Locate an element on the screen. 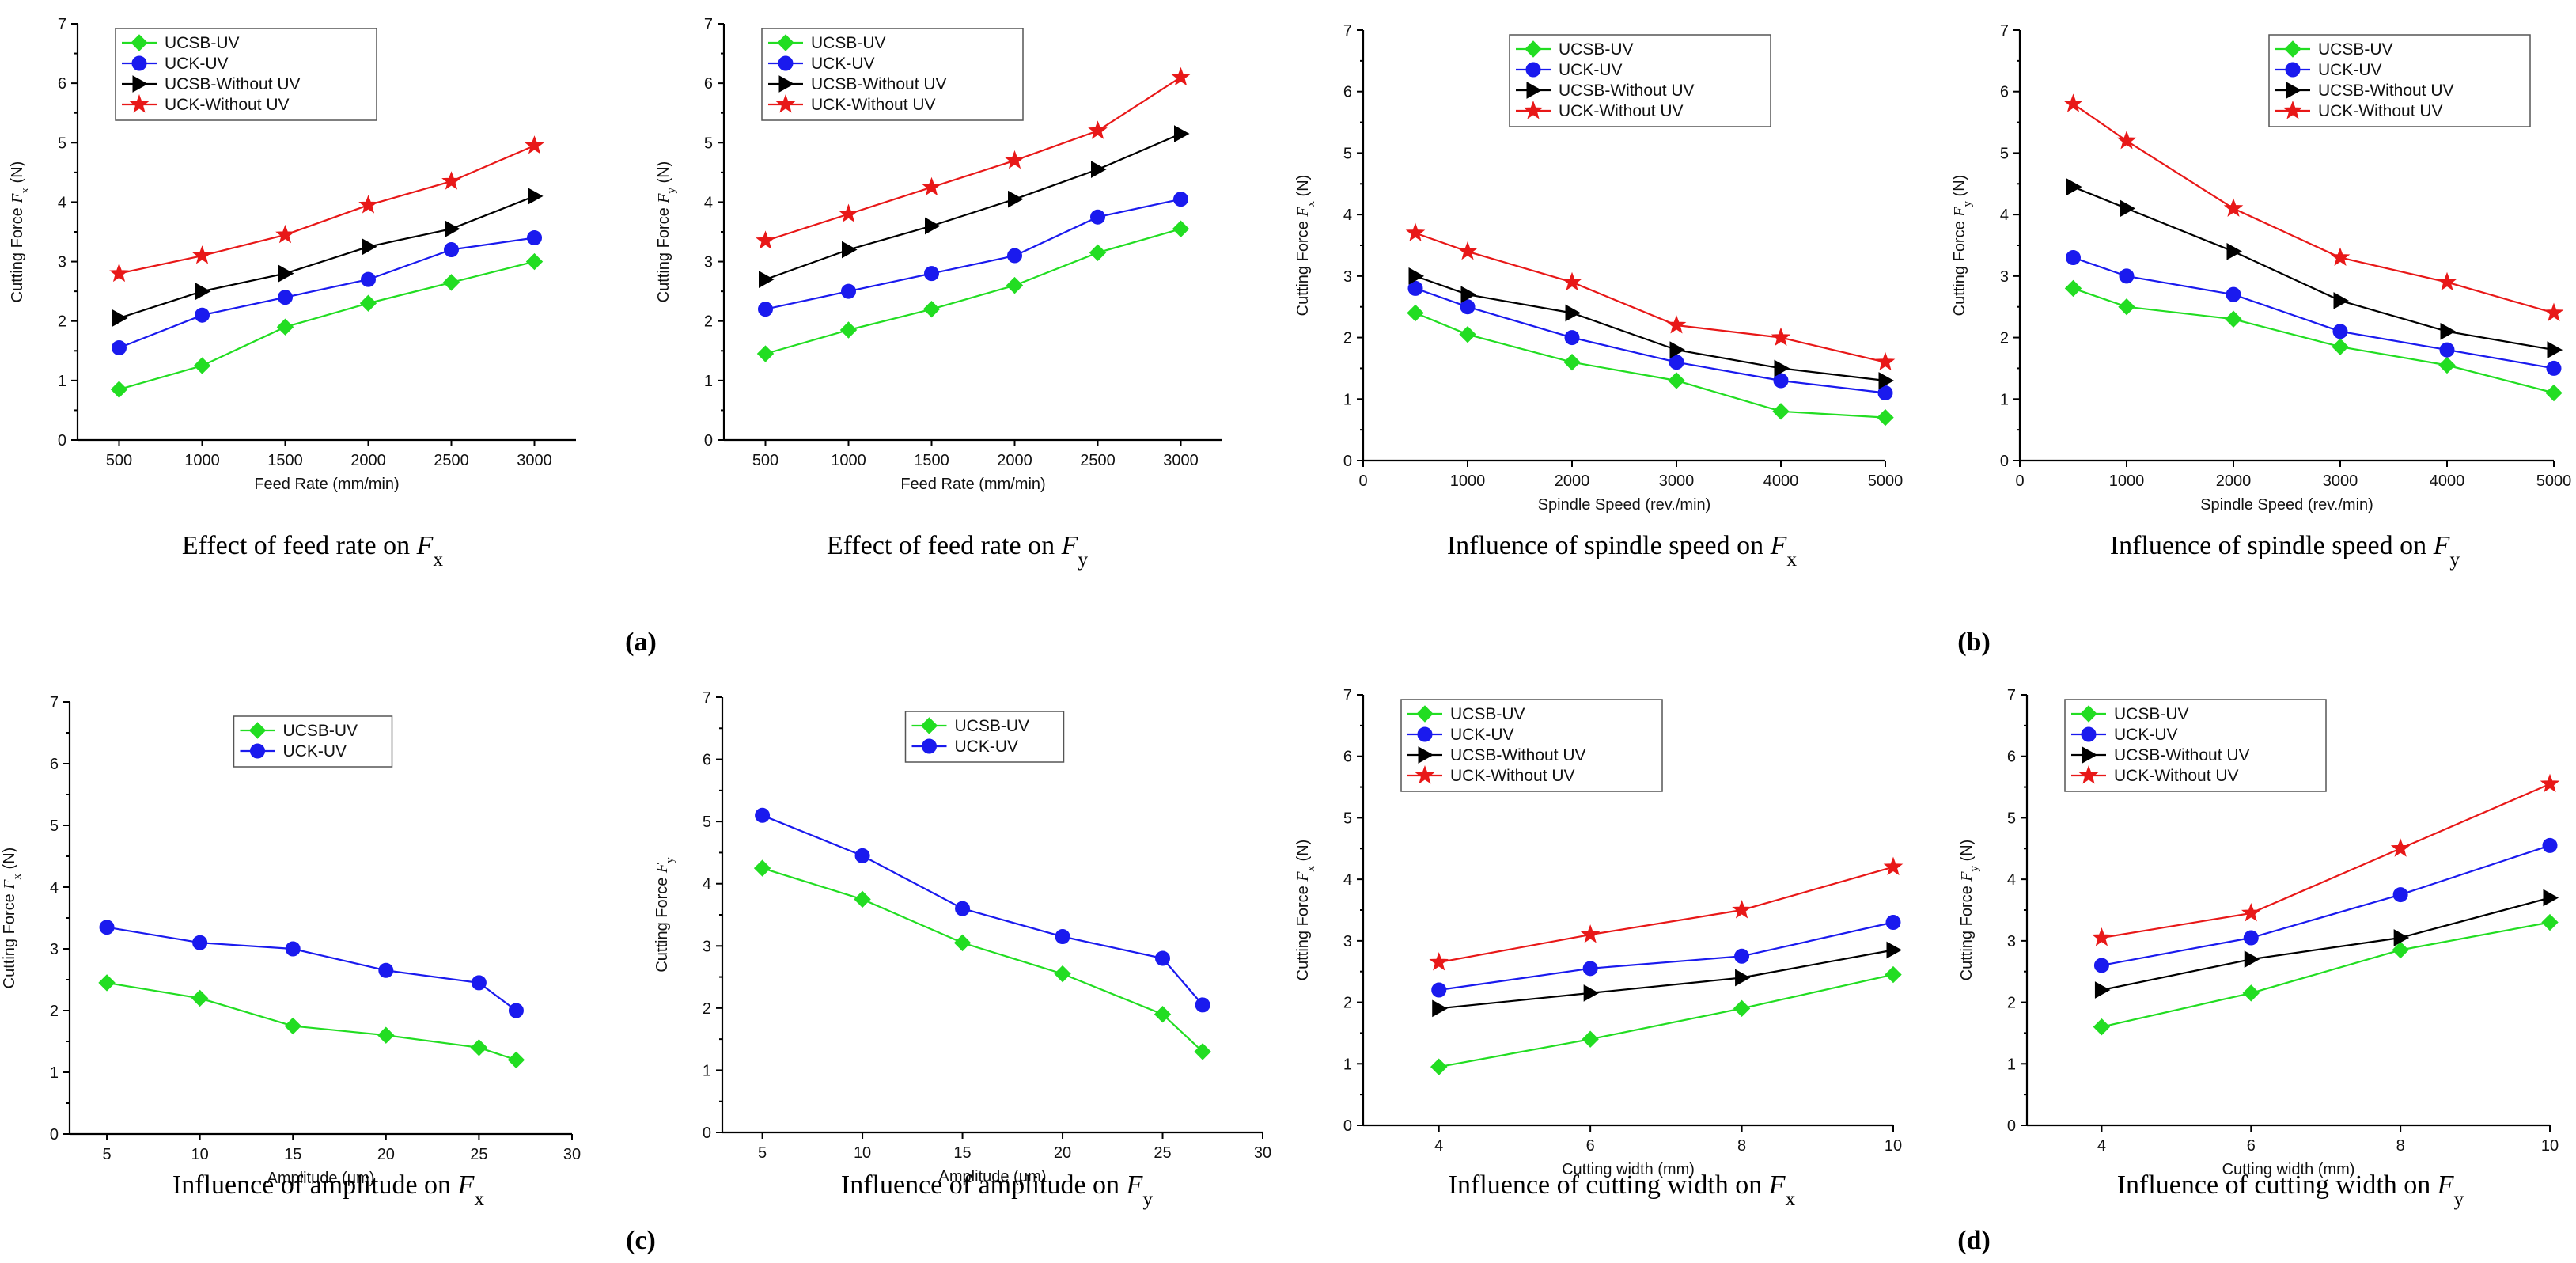 The image size is (2576, 1263). x-axis-title: Feed Rate (mm/min) is located at coordinates (326, 484).